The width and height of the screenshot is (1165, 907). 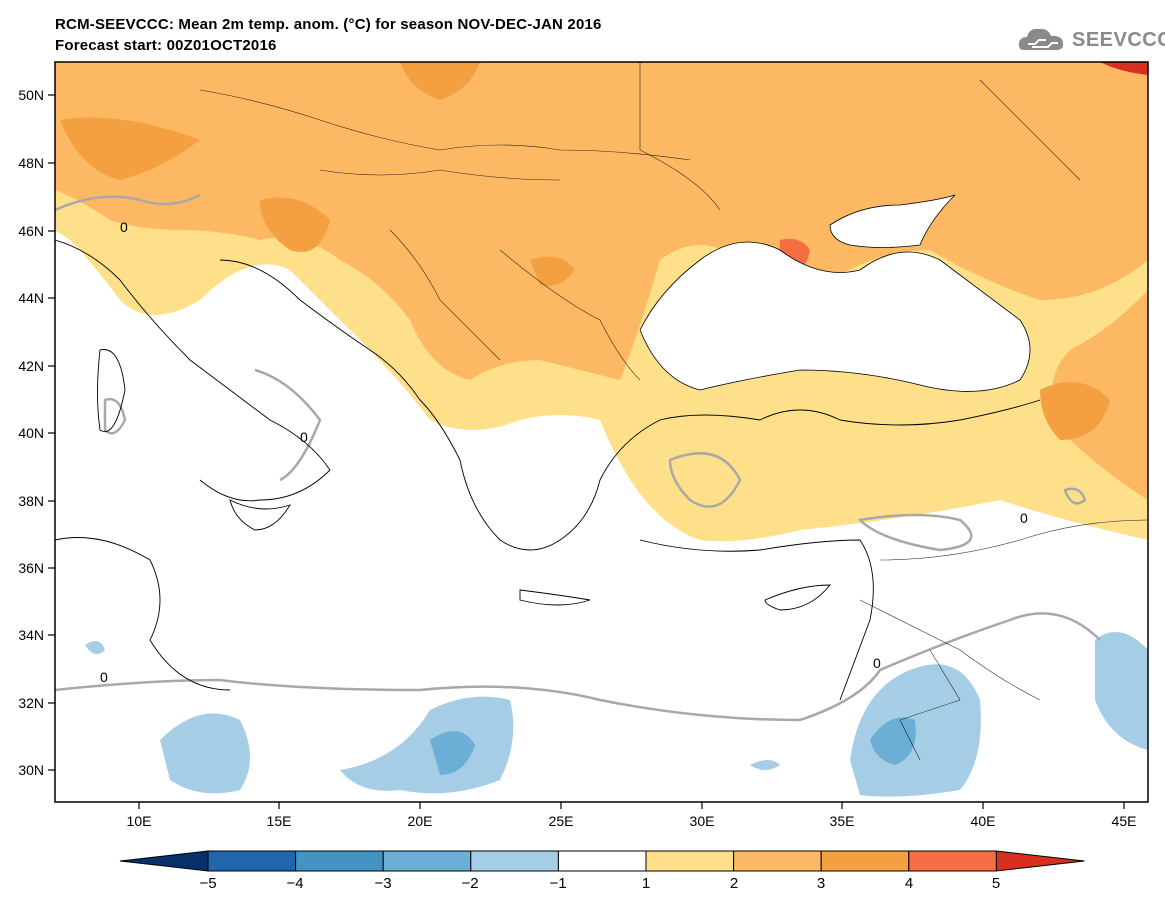 I want to click on lon-label: 30E, so click(x=702, y=821).